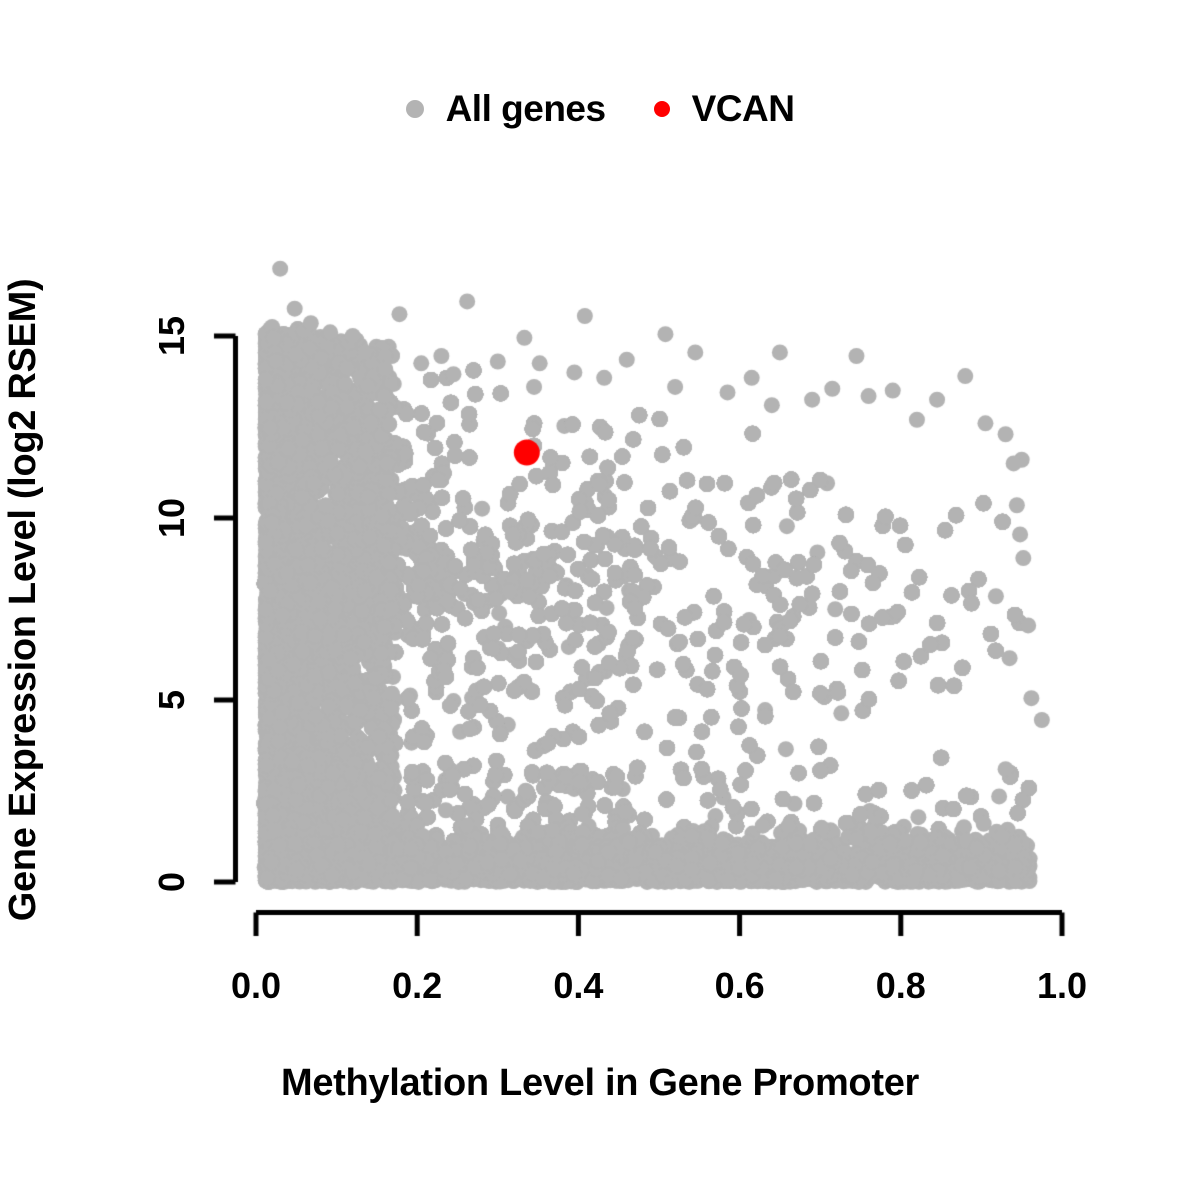 This screenshot has height=1200, width=1200. I want to click on y-tick-label: 15, so click(171, 336).